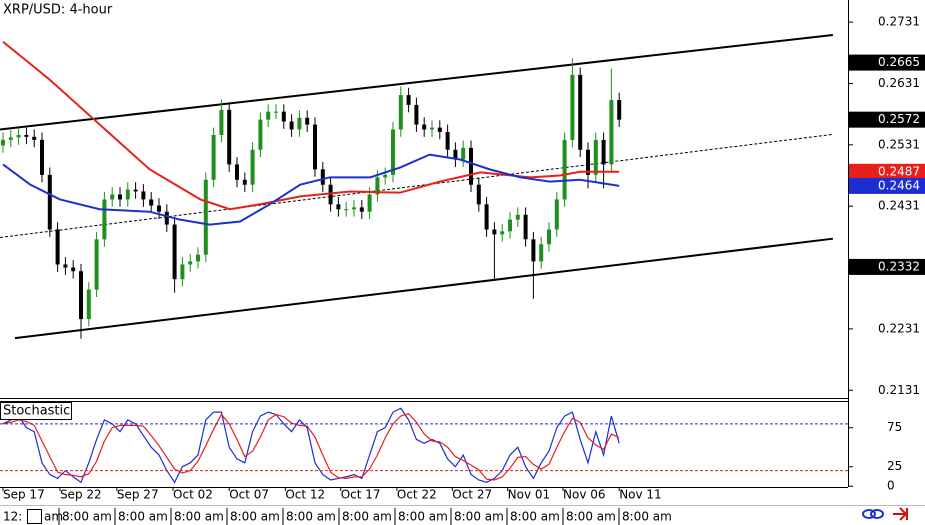  I want to click on indicator-title-box, so click(36, 411).